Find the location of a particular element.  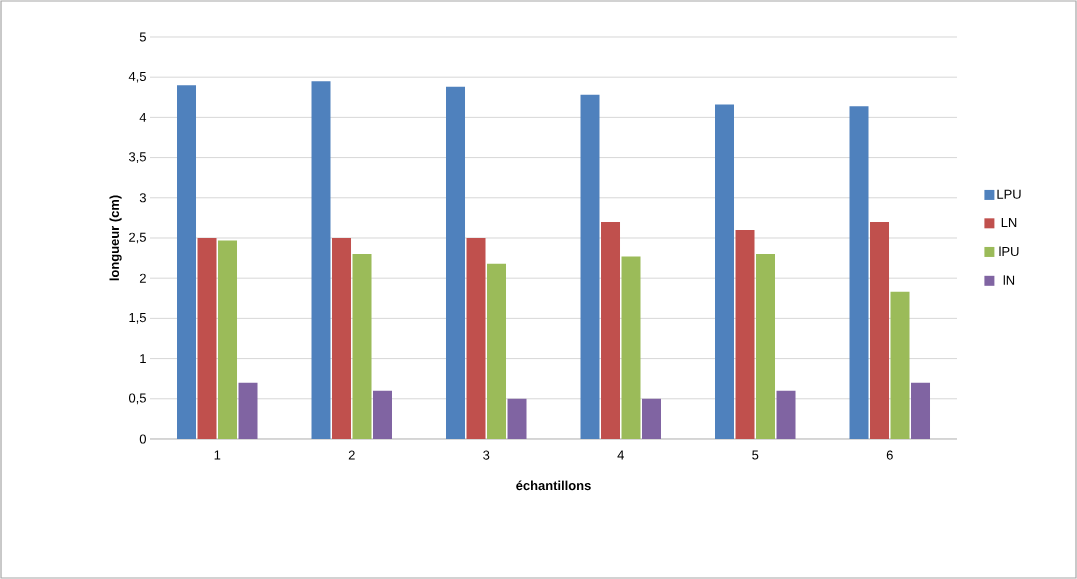

x-tick-label: 6 is located at coordinates (889, 455).